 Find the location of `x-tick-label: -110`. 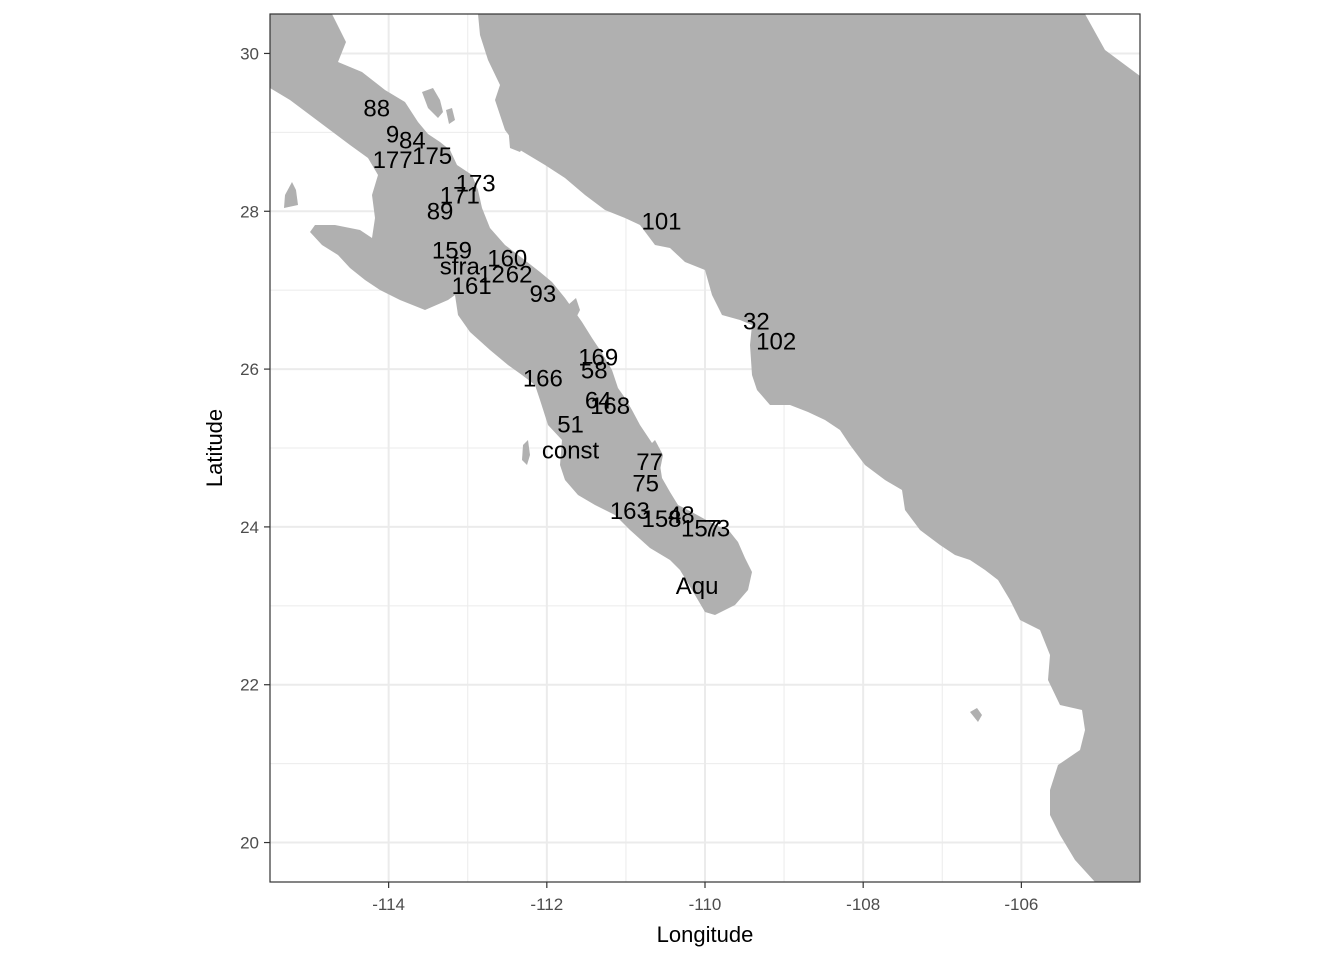

x-tick-label: -110 is located at coordinates (705, 904).